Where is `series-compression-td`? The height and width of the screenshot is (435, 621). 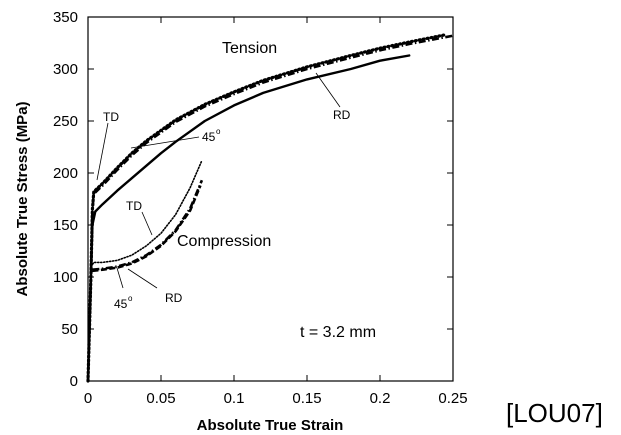 series-compression-td is located at coordinates (146, 213).